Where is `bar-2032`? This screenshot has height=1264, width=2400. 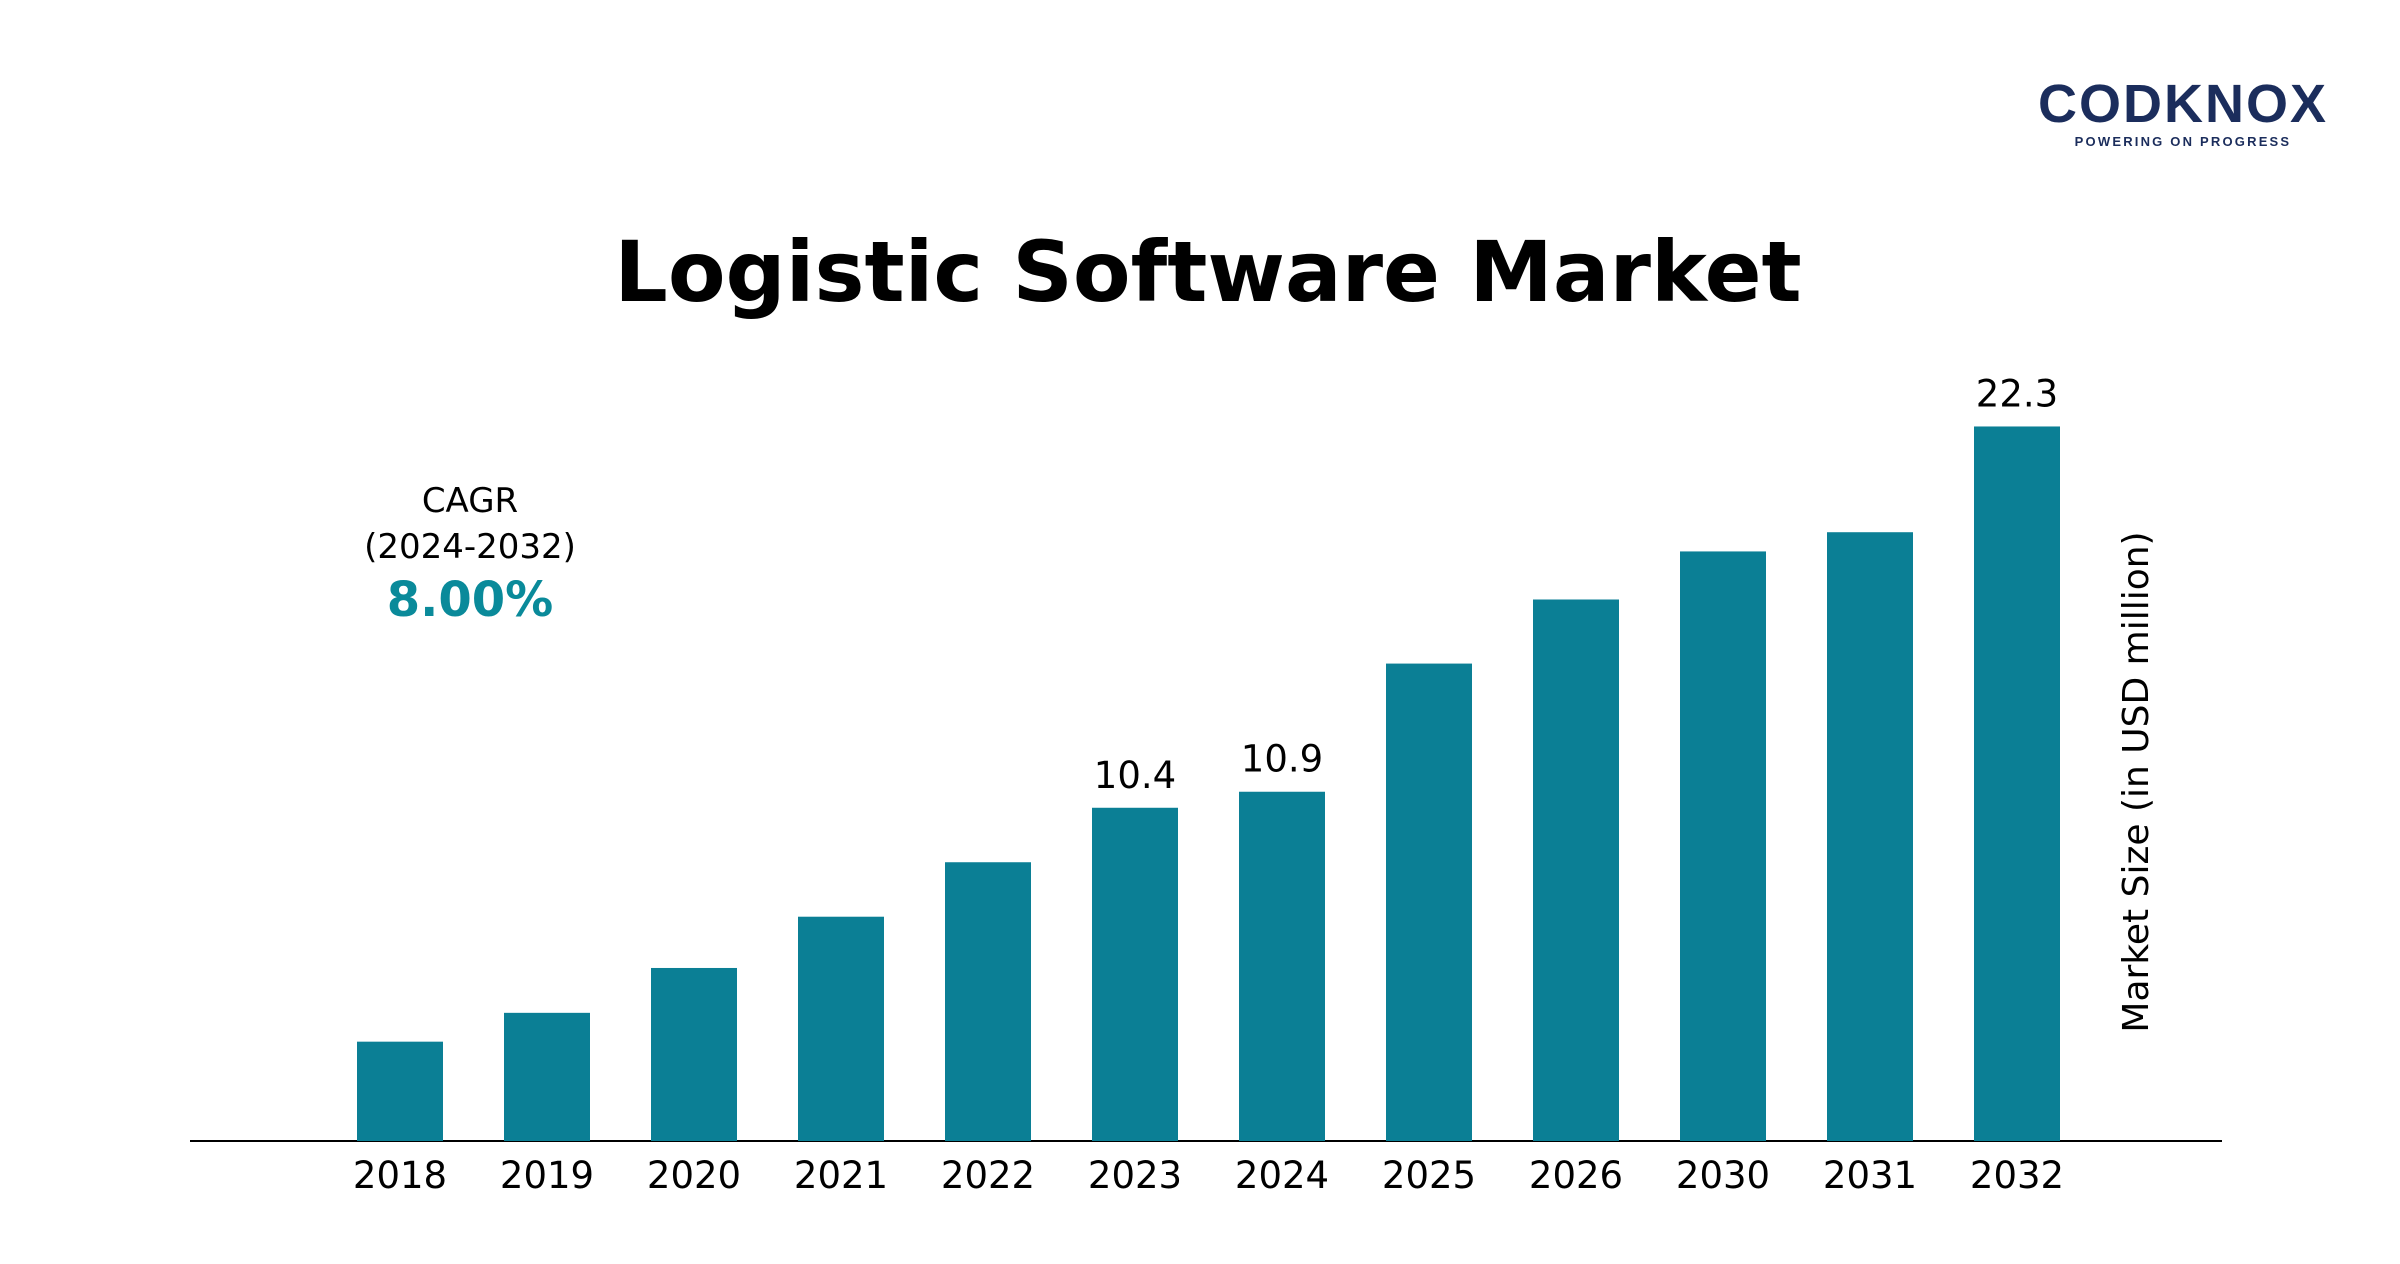 bar-2032 is located at coordinates (2017, 783).